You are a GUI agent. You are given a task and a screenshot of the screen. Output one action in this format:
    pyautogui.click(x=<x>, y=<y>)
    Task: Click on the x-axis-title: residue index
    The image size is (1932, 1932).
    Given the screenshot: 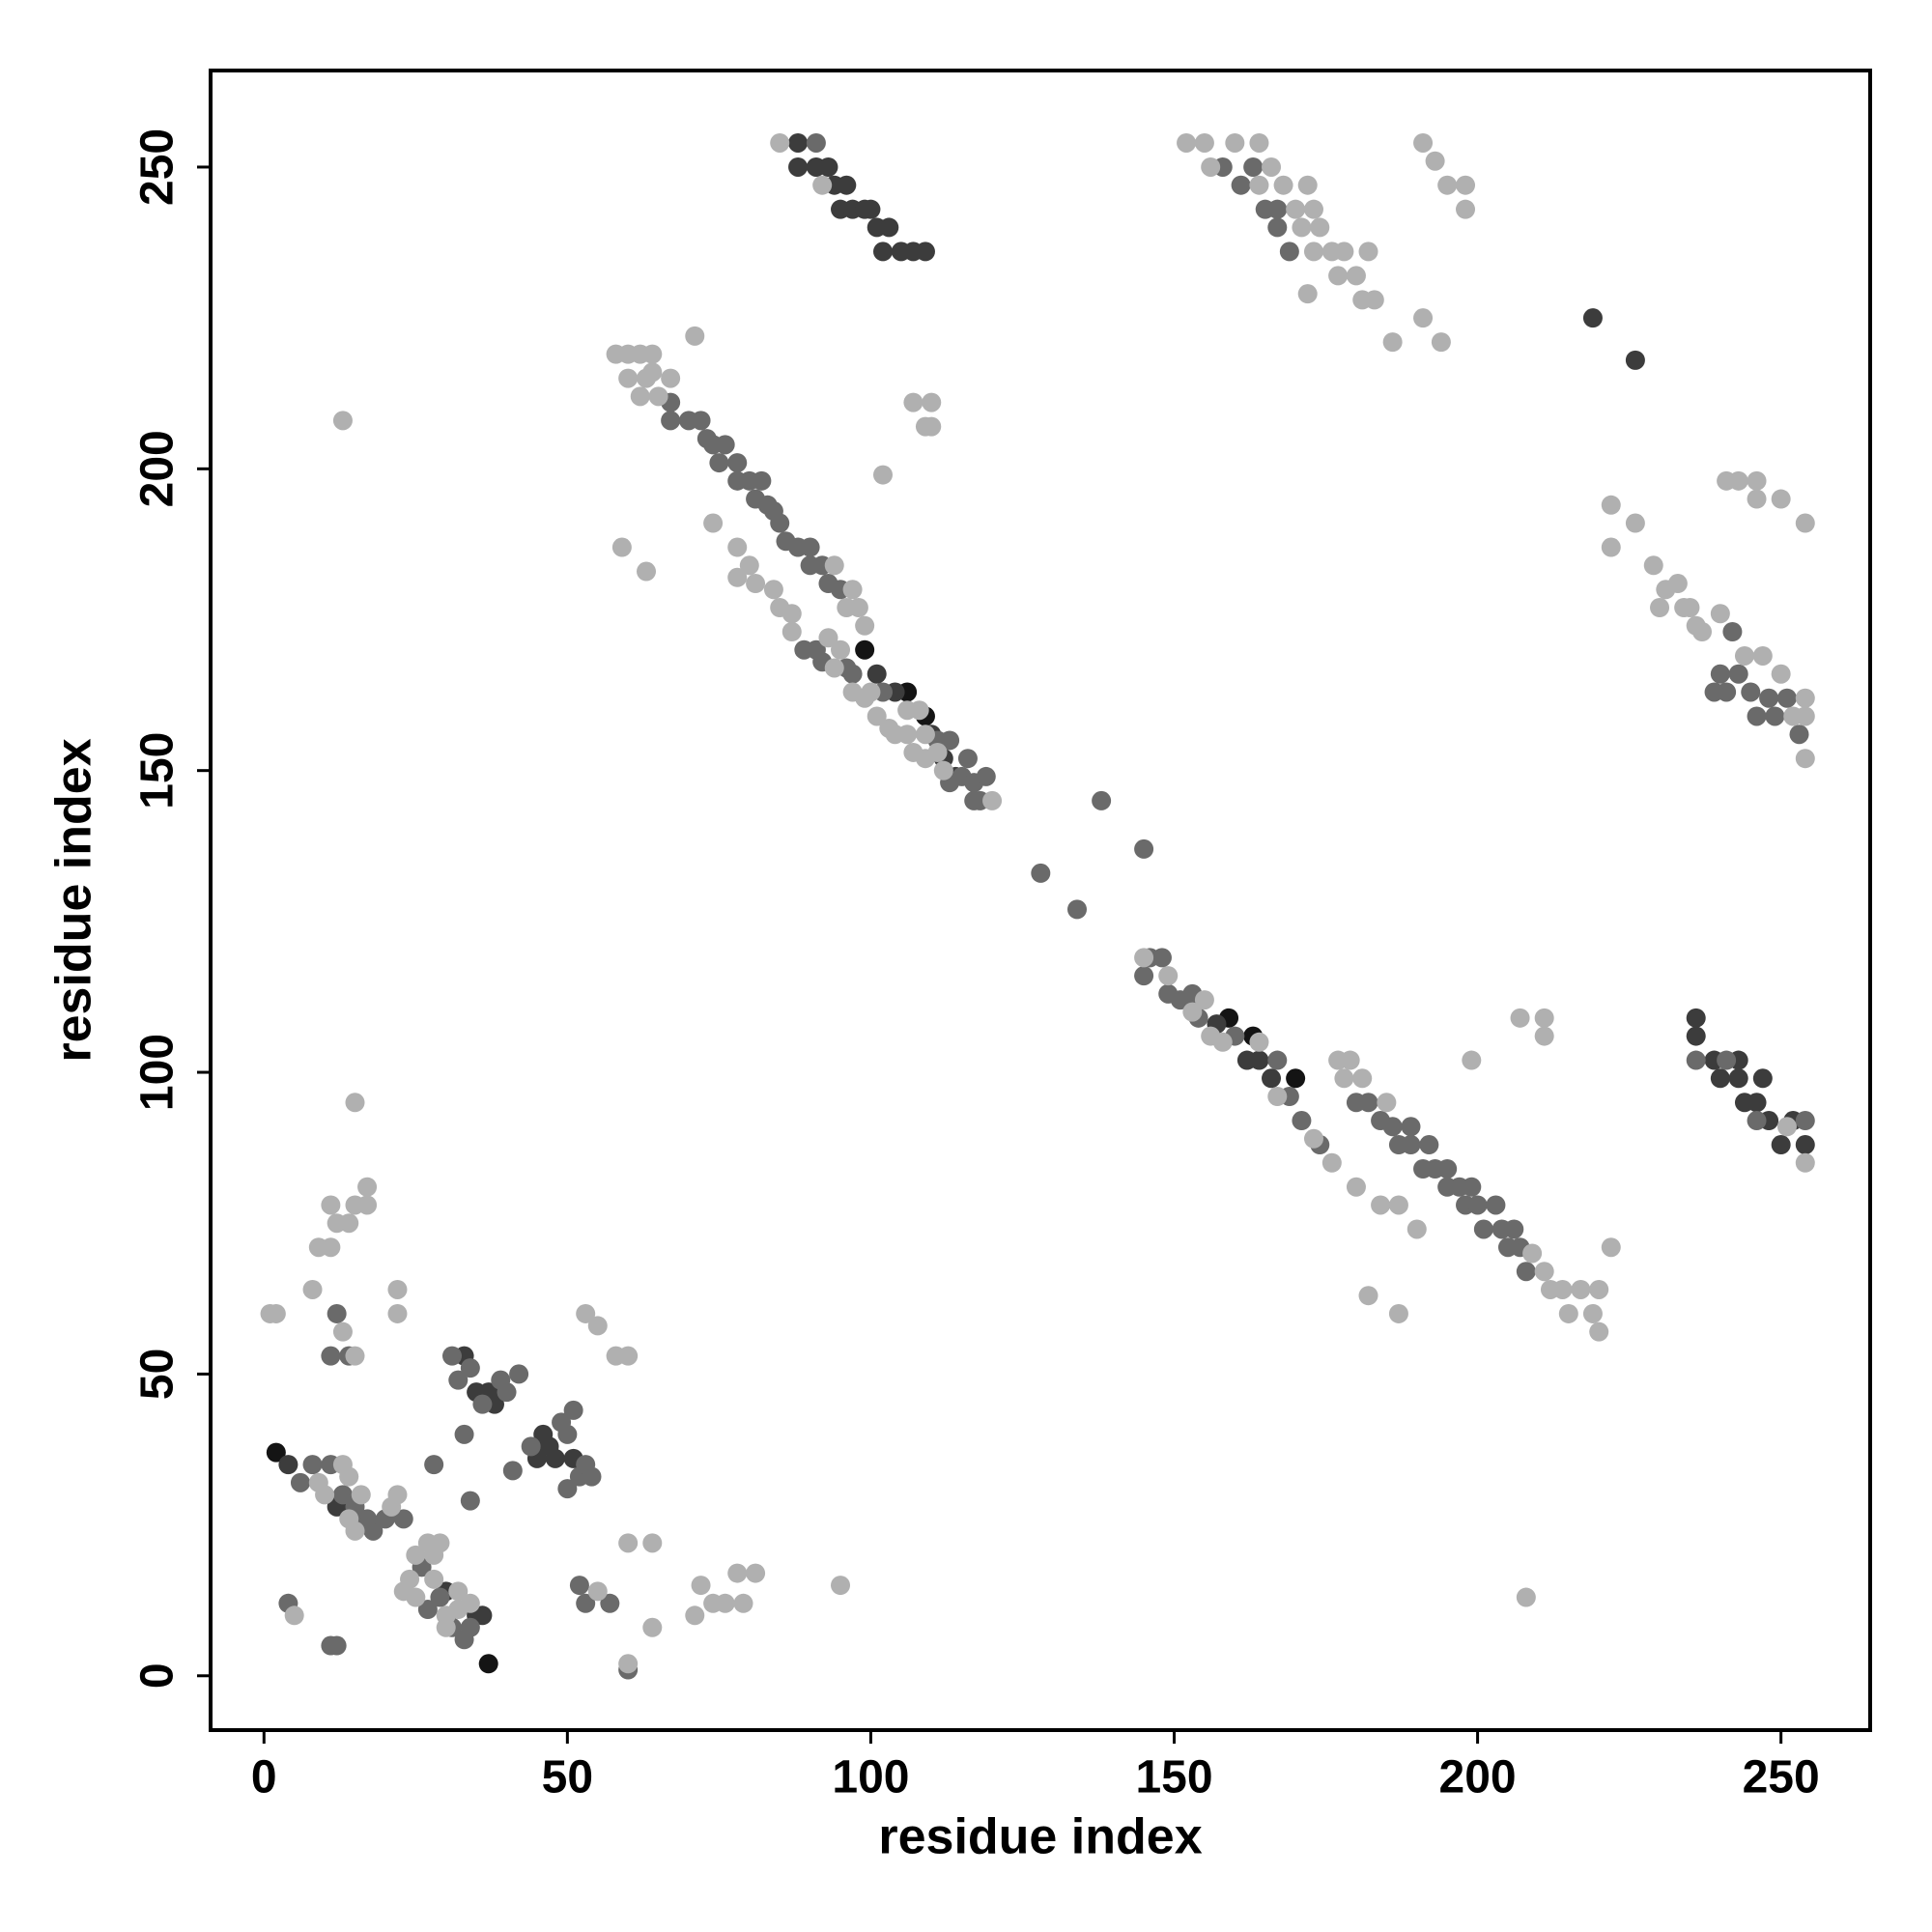 What is the action you would take?
    pyautogui.click(x=1040, y=1837)
    